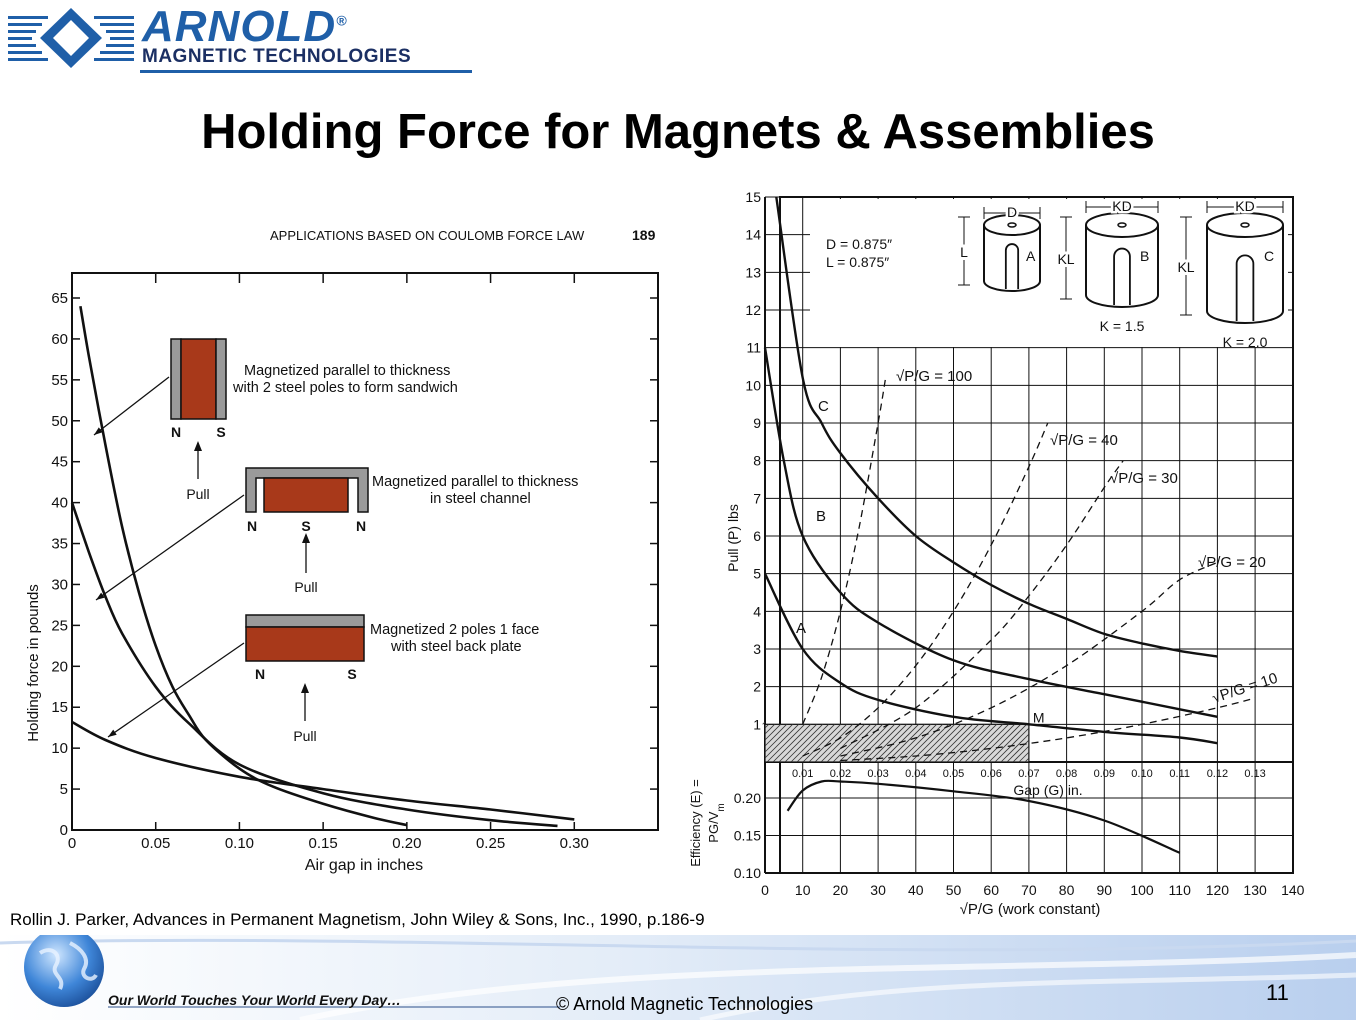 The height and width of the screenshot is (1020, 1356). Describe the element at coordinates (747, 873) in the screenshot. I see `efficiency-tick-label: 0.10` at that location.